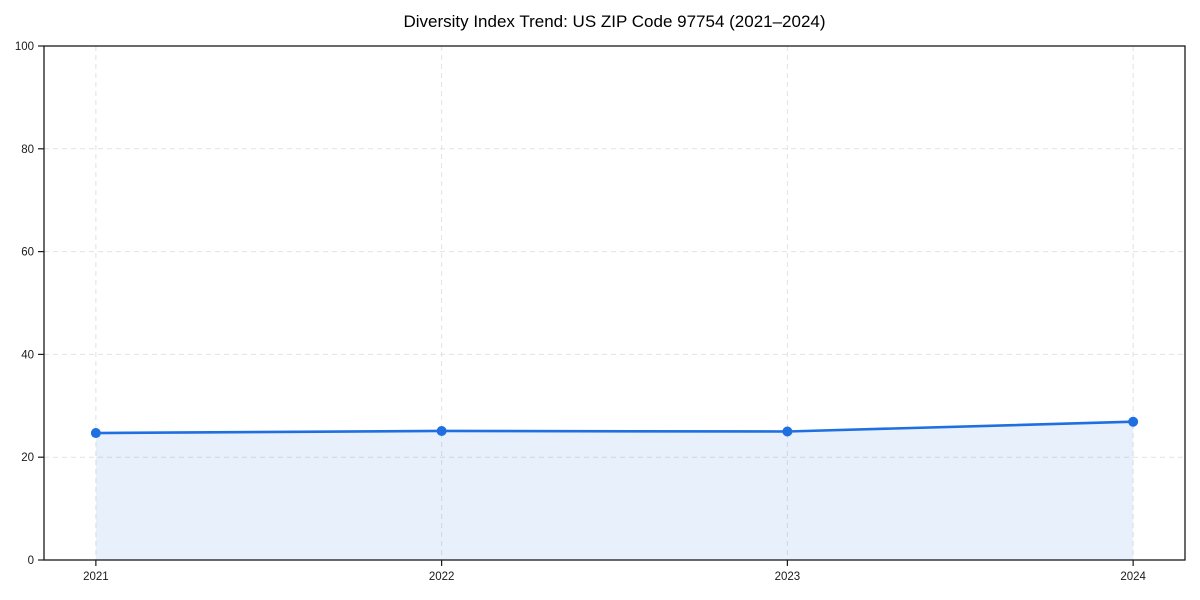 This screenshot has height=600, width=1200. I want to click on y-tick-label: 100, so click(24, 47).